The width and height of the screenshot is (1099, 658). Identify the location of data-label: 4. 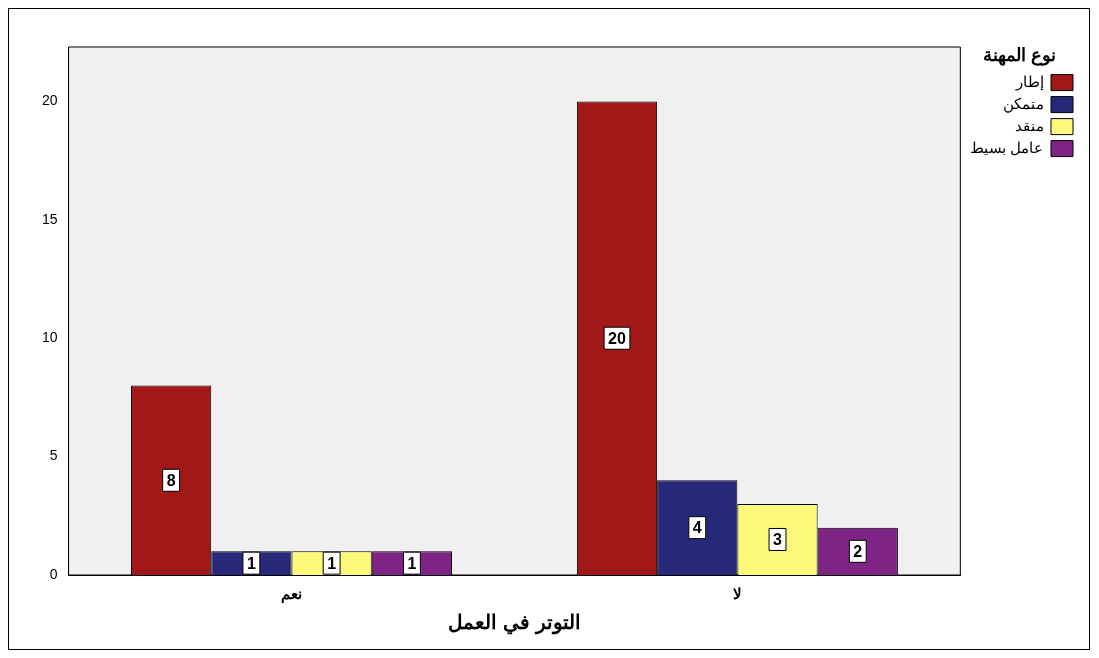
(697, 528).